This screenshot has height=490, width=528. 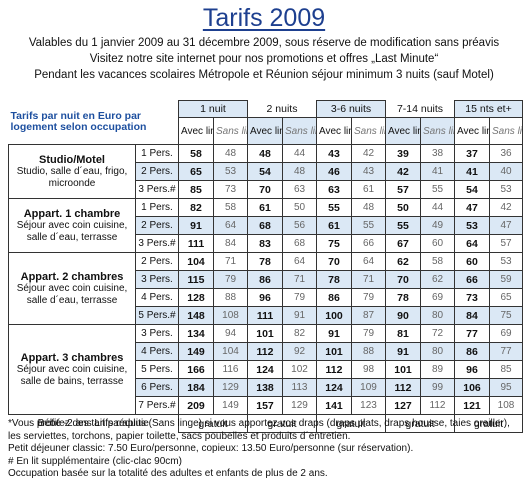 I want to click on price-with-linen: 138, so click(x=265, y=387).